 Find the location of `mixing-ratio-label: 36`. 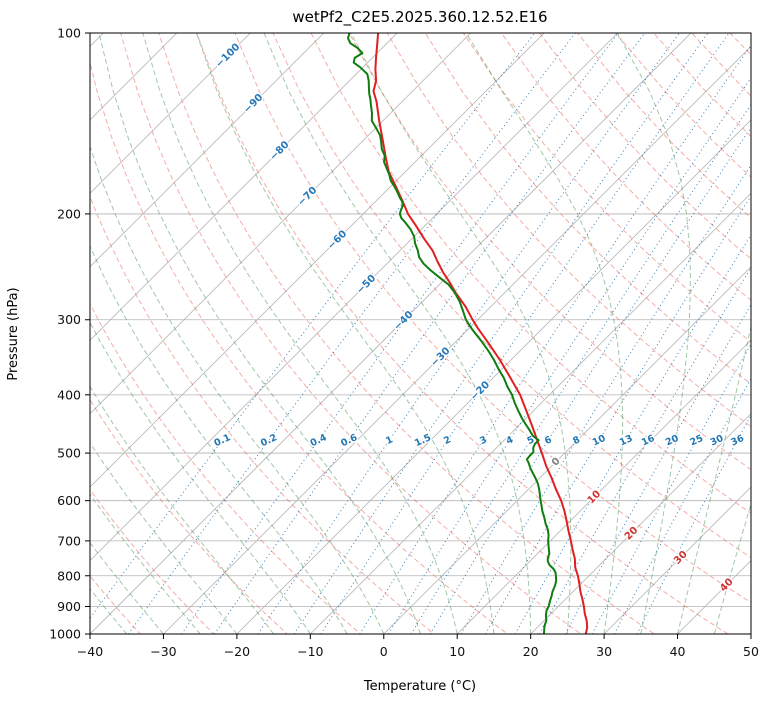

mixing-ratio-label: 36 is located at coordinates (737, 441).